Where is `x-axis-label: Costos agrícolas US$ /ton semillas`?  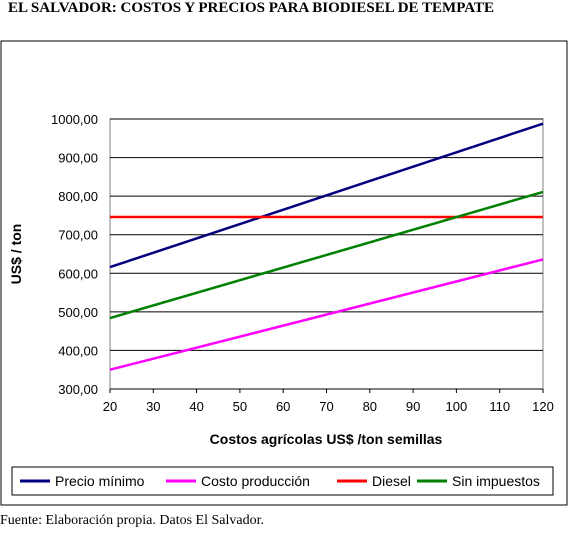 x-axis-label: Costos agrícolas US$ /ton semillas is located at coordinates (326, 439).